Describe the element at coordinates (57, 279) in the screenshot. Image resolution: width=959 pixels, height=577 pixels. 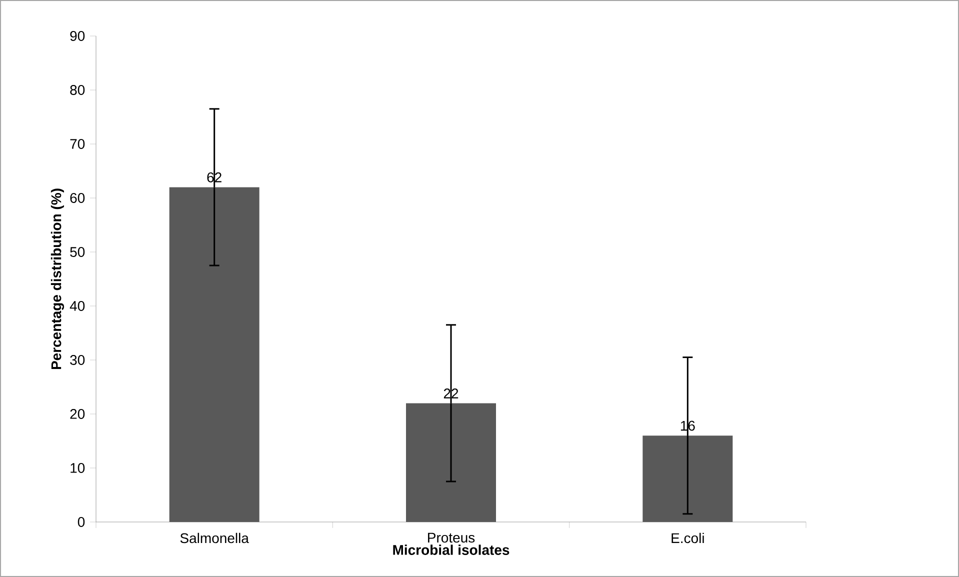
I see `y-axis-title: Percentage distribution (%)` at that location.